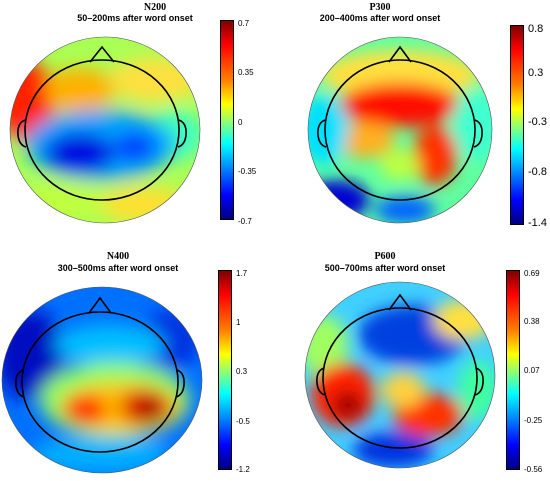 Image resolution: width=550 pixels, height=481 pixels. I want to click on p600-tick-1: 0.38, so click(532, 321).